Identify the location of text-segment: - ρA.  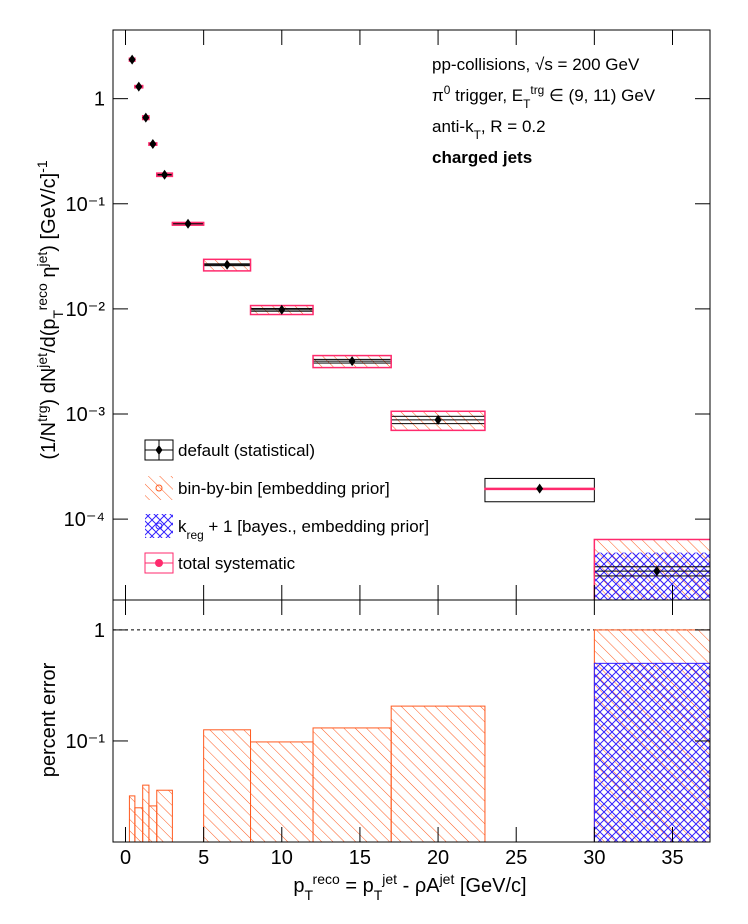
(418, 886).